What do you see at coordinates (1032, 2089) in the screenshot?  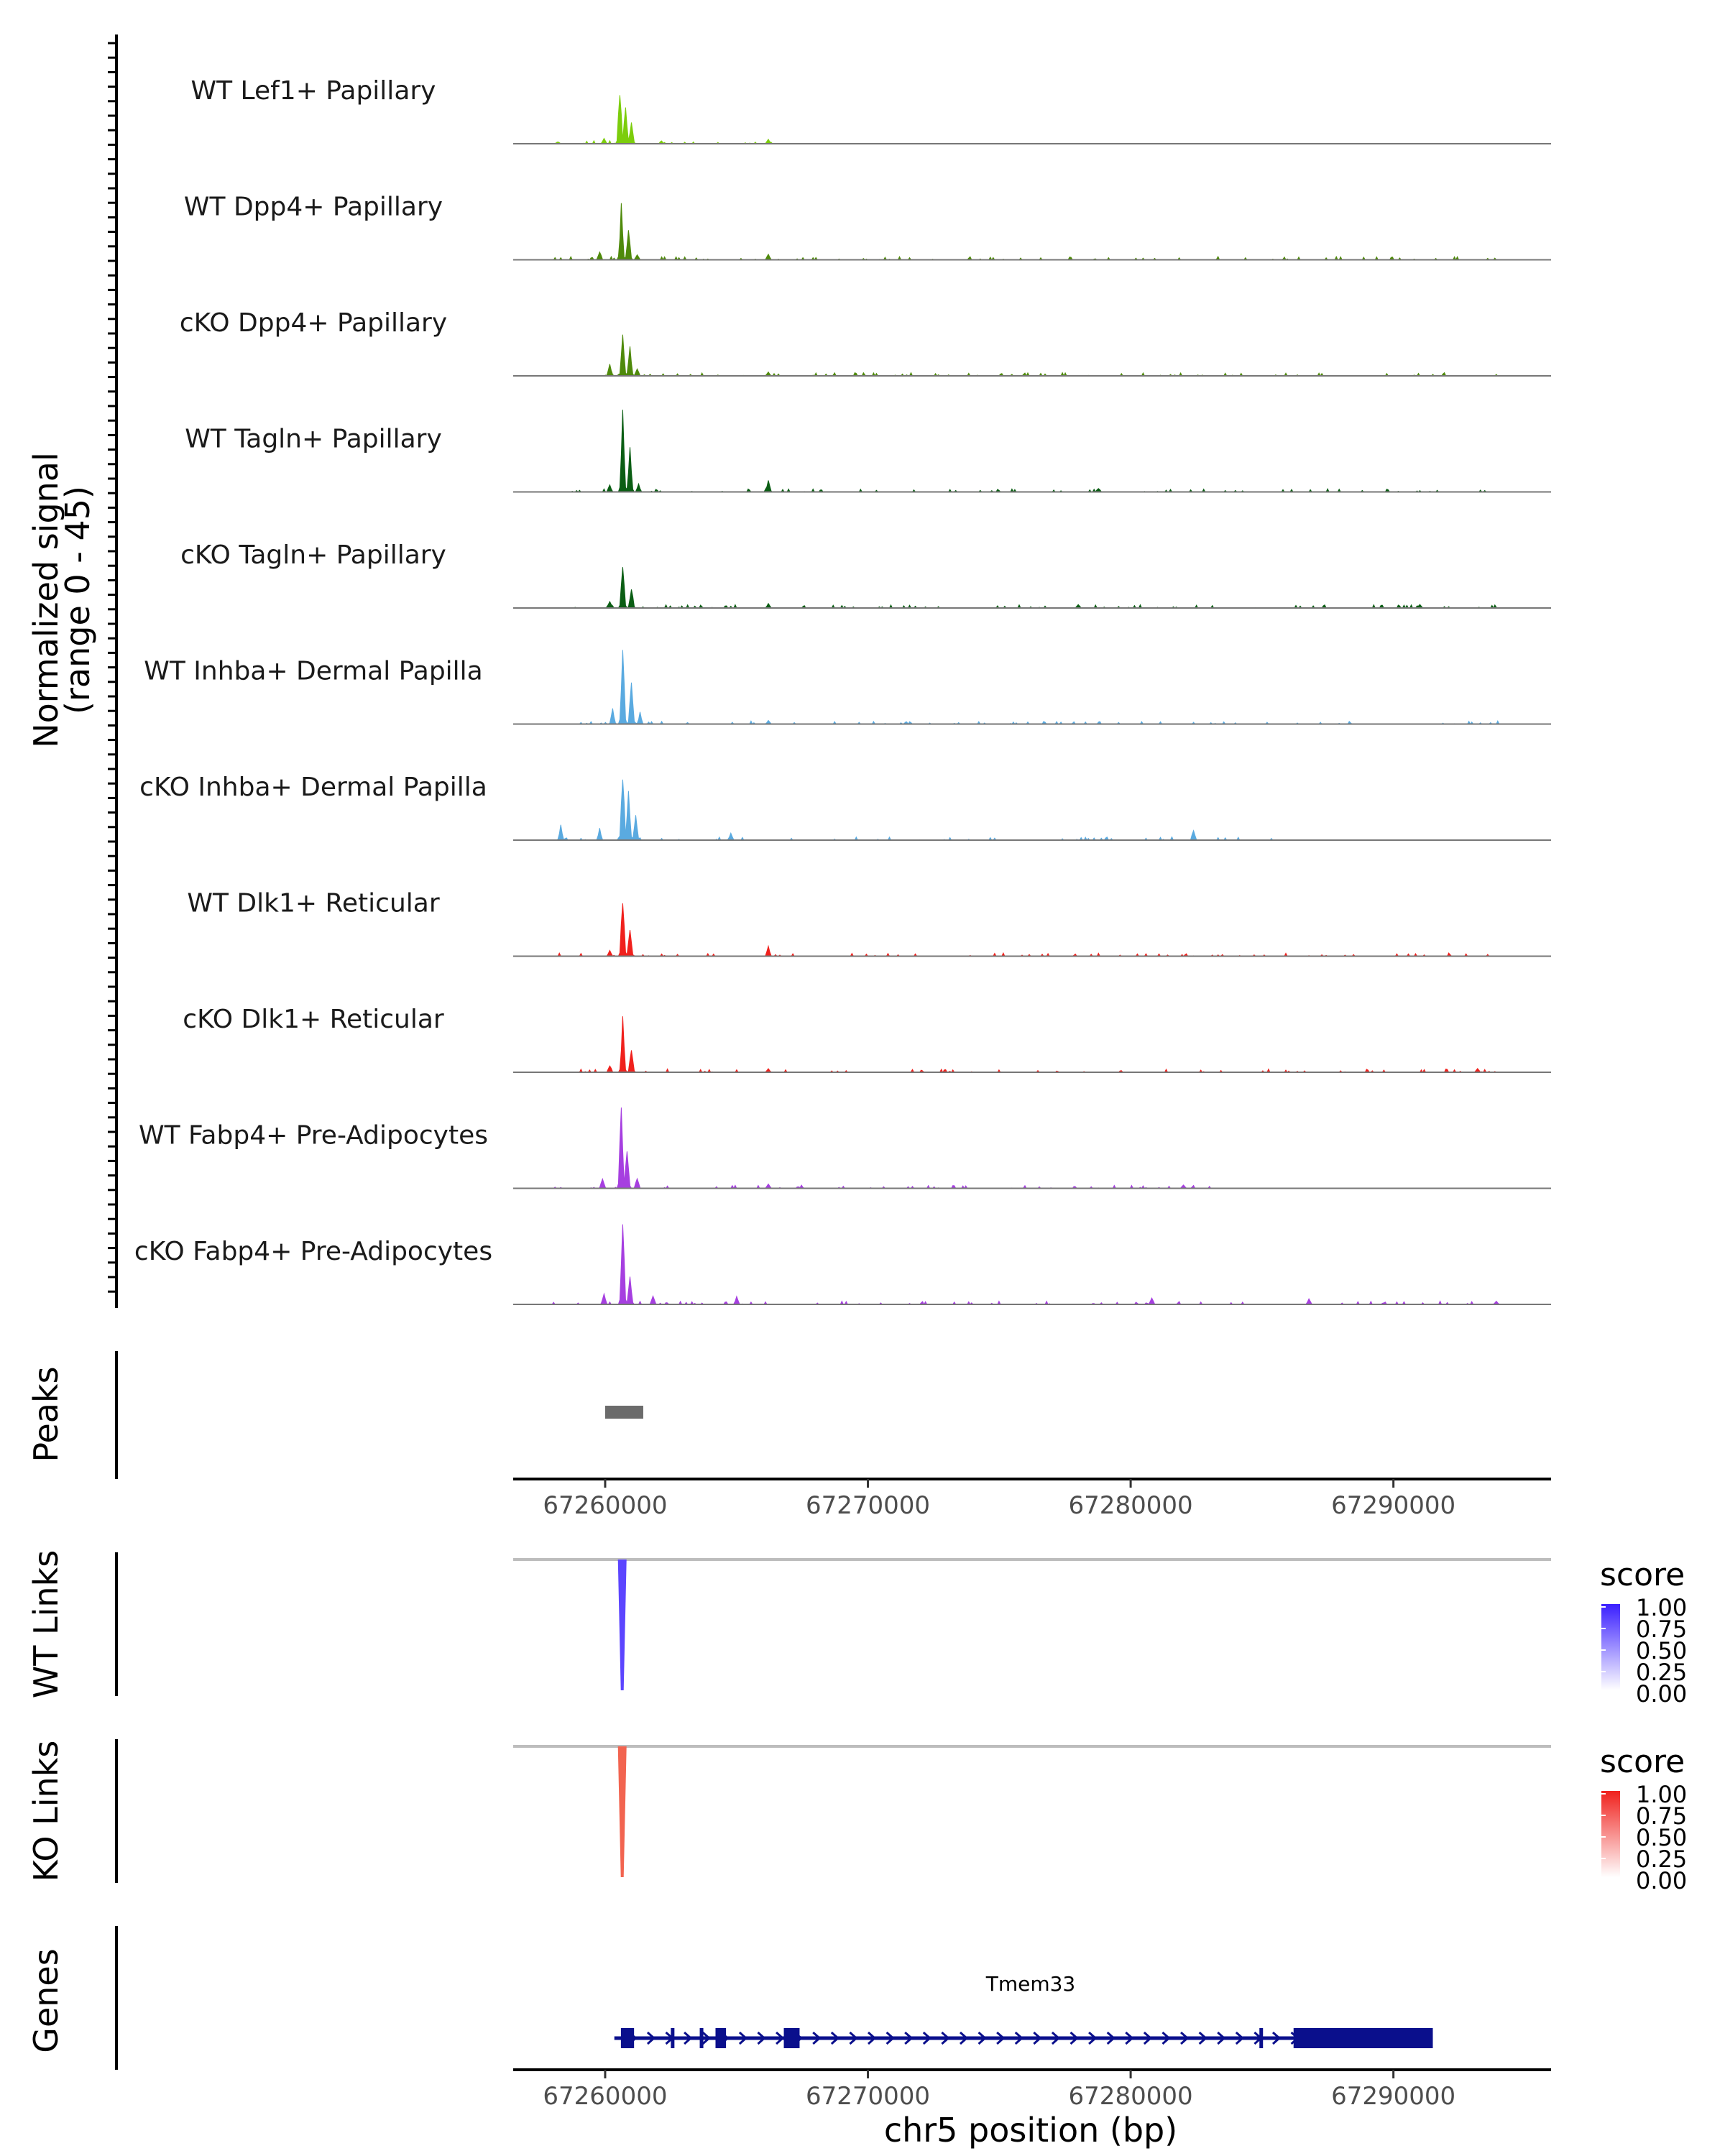 I see `x-axis-genes: 67260000 67270000 67280000 67290000` at bounding box center [1032, 2089].